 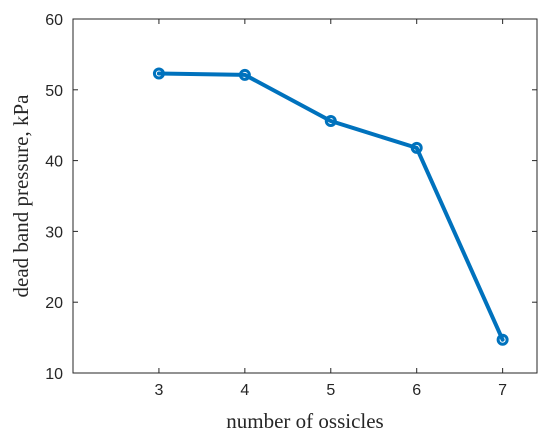 What do you see at coordinates (304, 421) in the screenshot?
I see `x-axis-label: number of ossicles` at bounding box center [304, 421].